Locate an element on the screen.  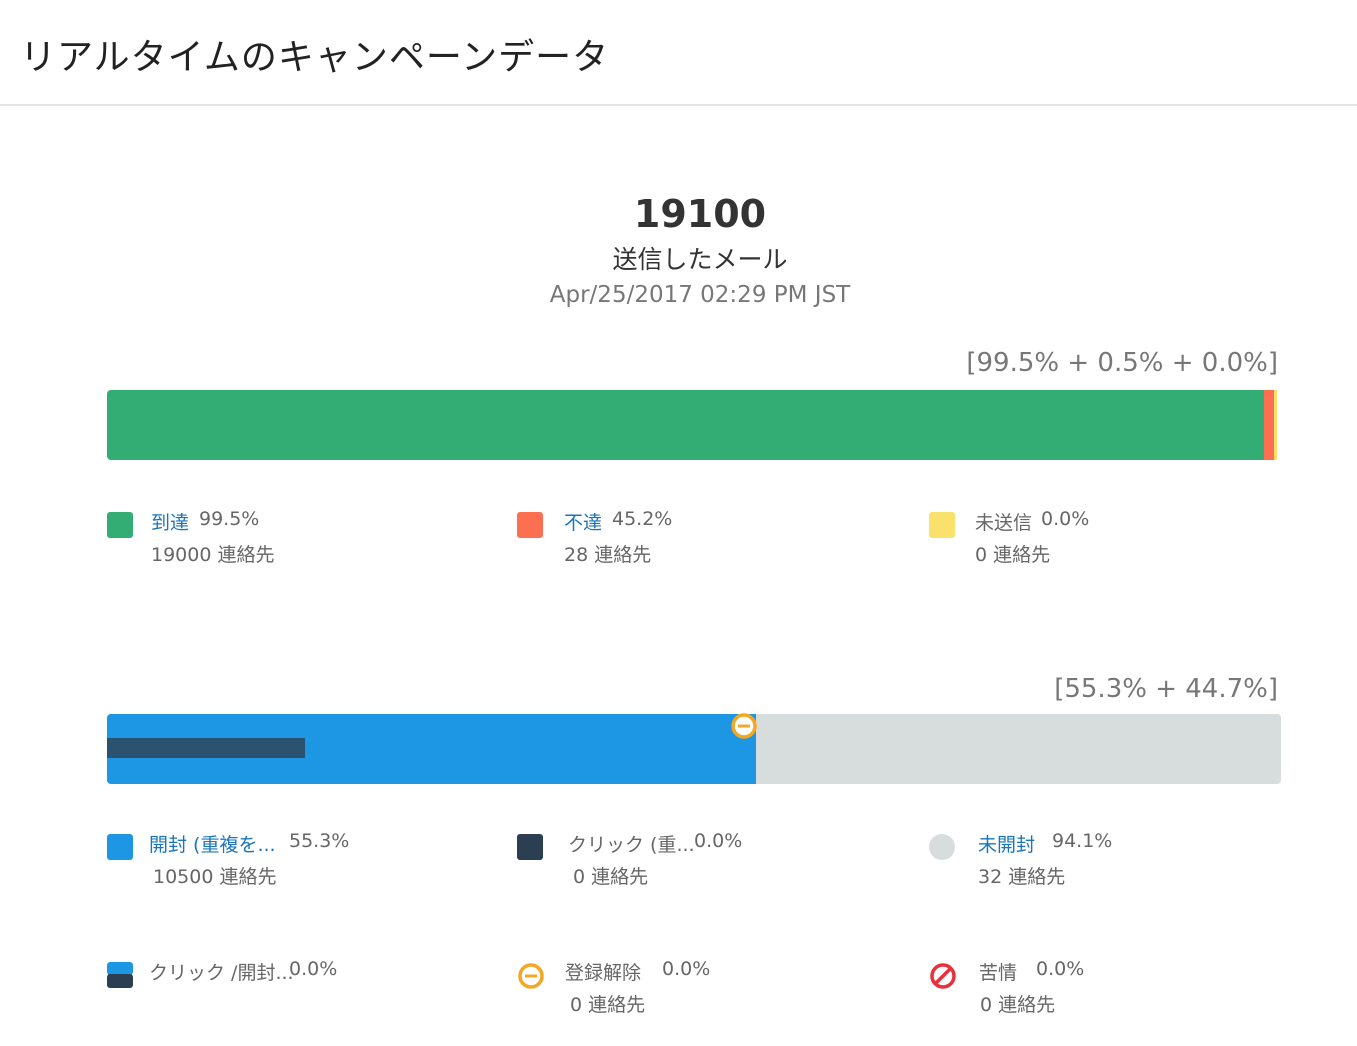
clicked-swatch is located at coordinates (530, 847).